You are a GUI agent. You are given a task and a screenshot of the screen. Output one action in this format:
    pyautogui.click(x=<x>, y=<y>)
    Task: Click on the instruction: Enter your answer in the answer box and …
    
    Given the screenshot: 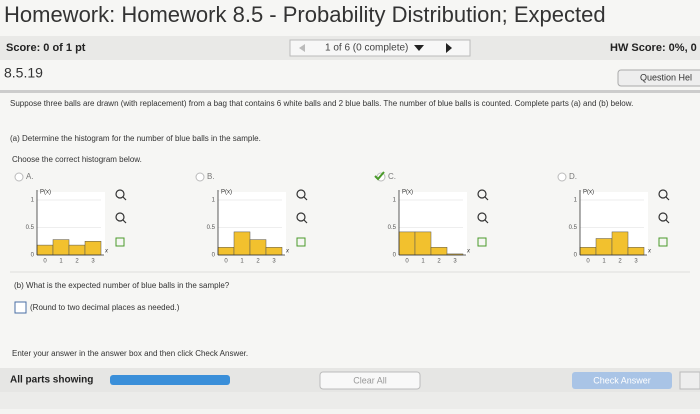 What is the action you would take?
    pyautogui.click(x=130, y=353)
    